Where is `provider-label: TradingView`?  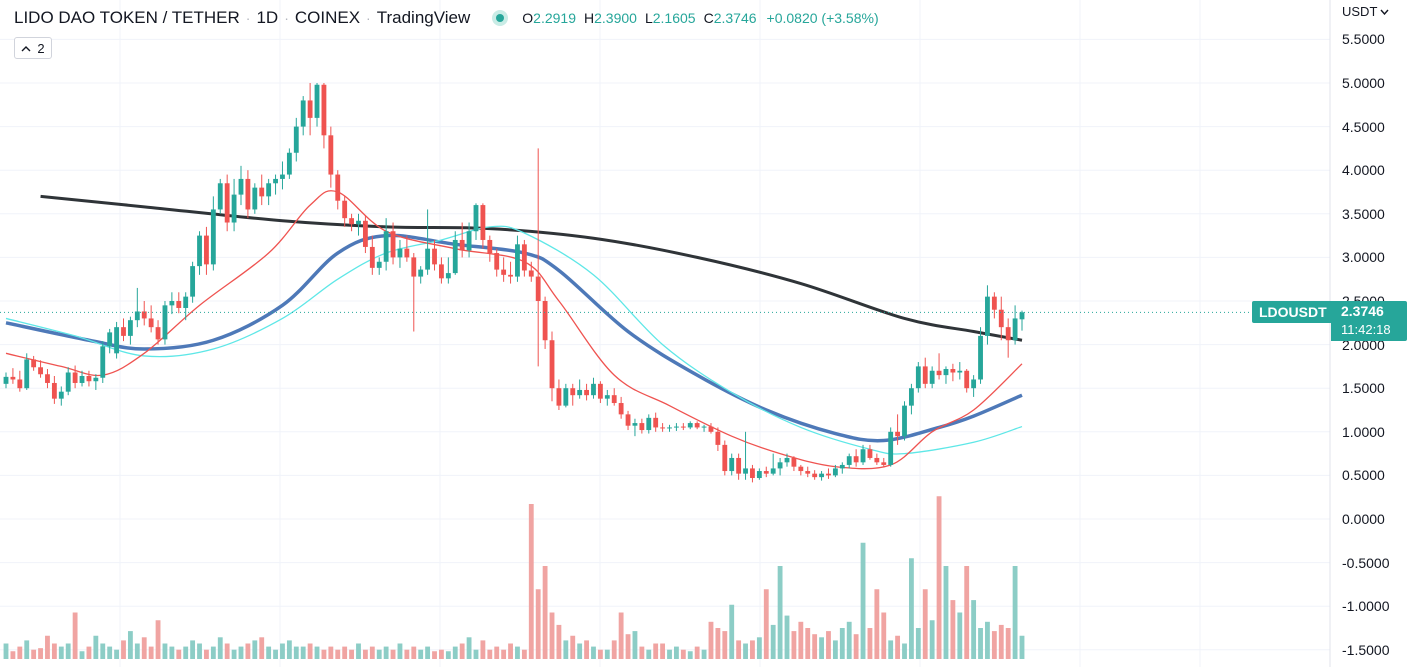
provider-label: TradingView is located at coordinates (423, 17).